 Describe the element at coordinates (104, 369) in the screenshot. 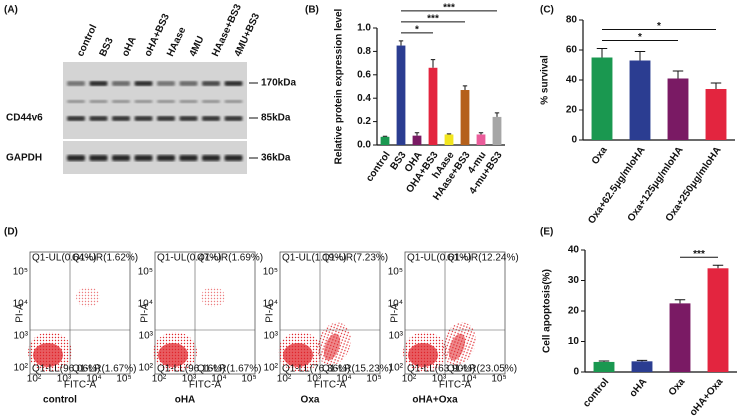

I see `quadrant-label: Q1-LR(1.67%)` at that location.